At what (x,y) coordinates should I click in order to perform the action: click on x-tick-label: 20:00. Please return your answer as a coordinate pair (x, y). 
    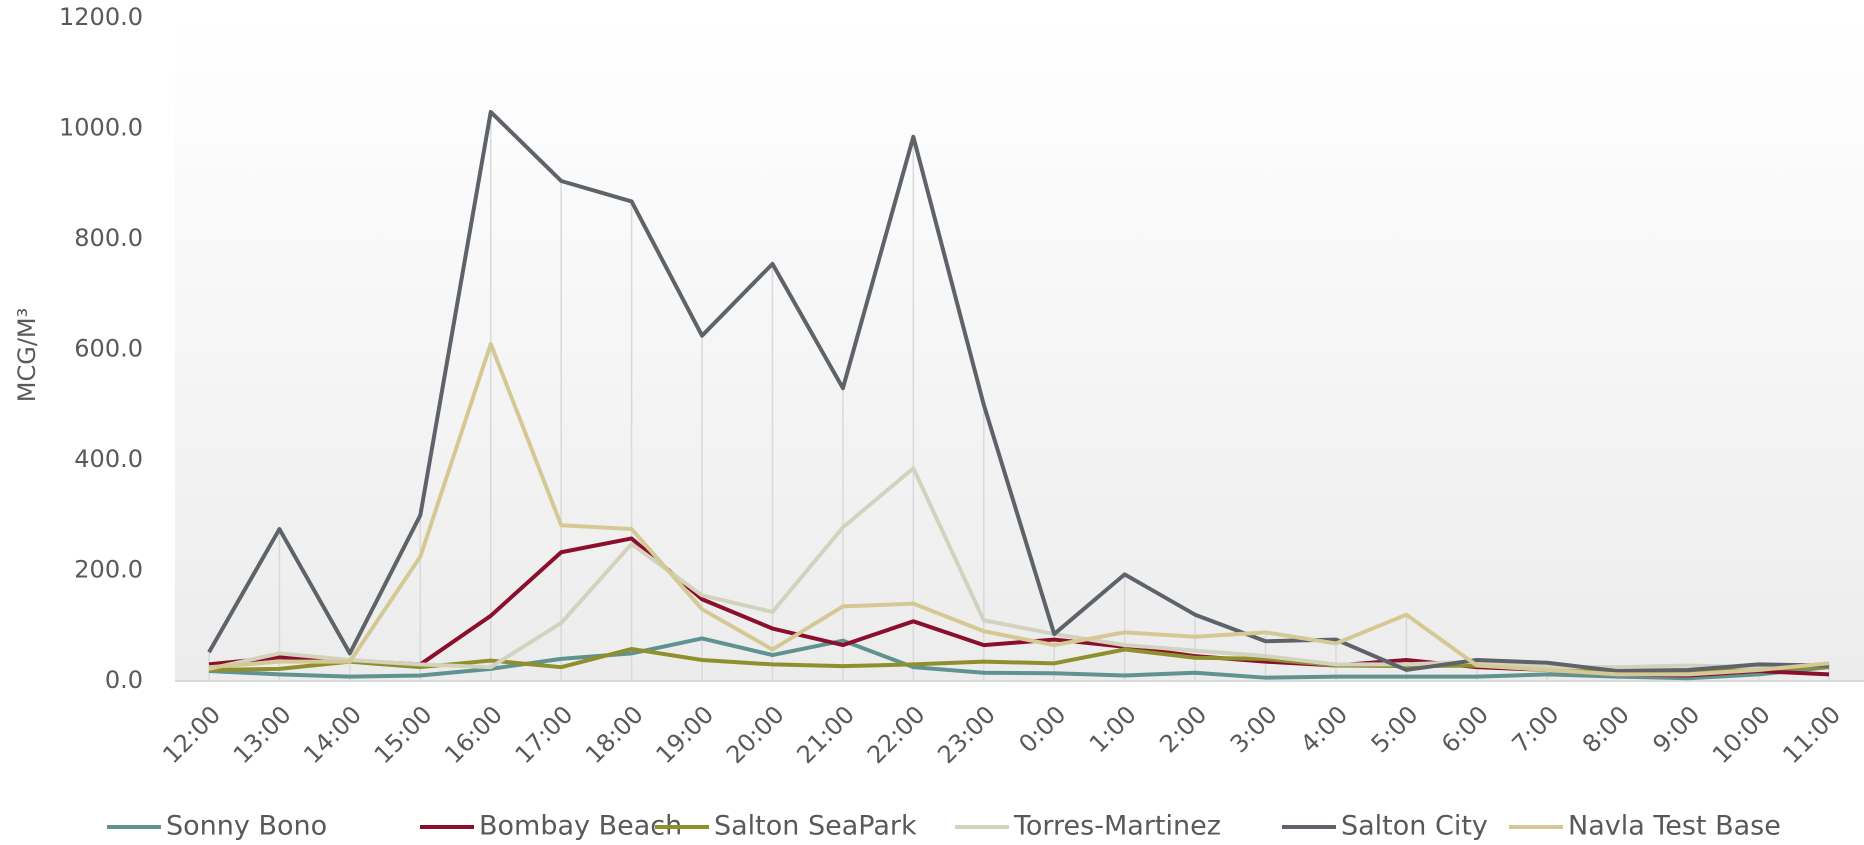
    Looking at the image, I should click on (755, 734).